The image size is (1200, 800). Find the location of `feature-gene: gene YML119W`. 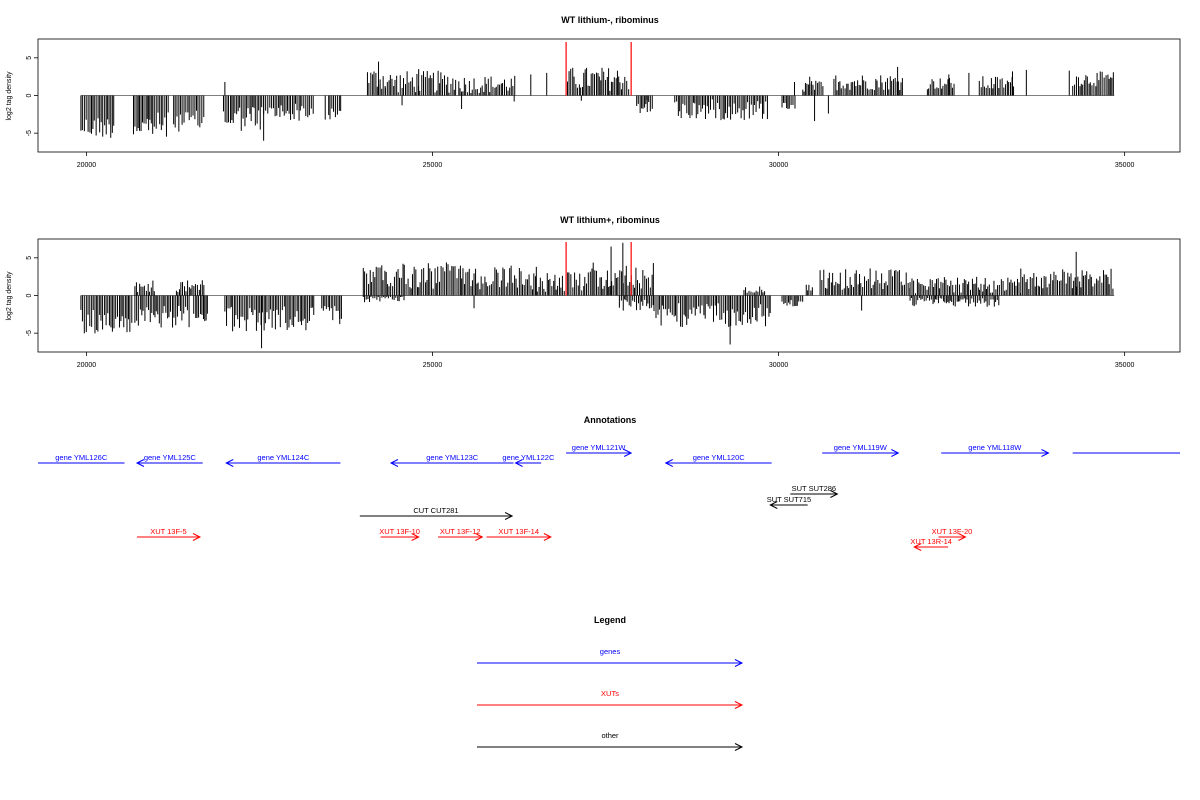

feature-gene: gene YML119W is located at coordinates (861, 450).